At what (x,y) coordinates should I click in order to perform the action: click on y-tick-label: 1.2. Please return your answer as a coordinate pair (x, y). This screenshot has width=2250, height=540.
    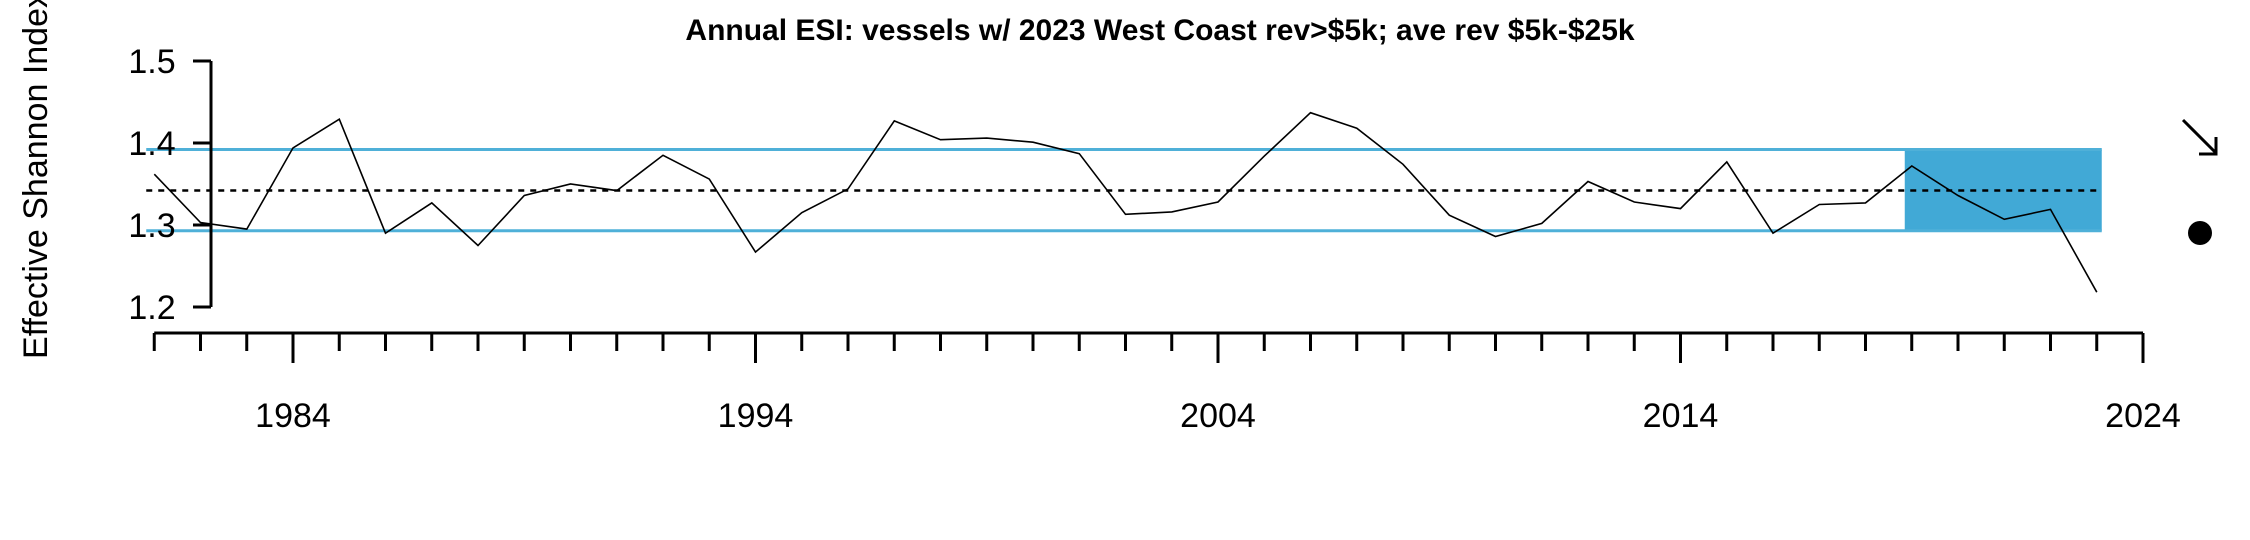
    Looking at the image, I should click on (151, 308).